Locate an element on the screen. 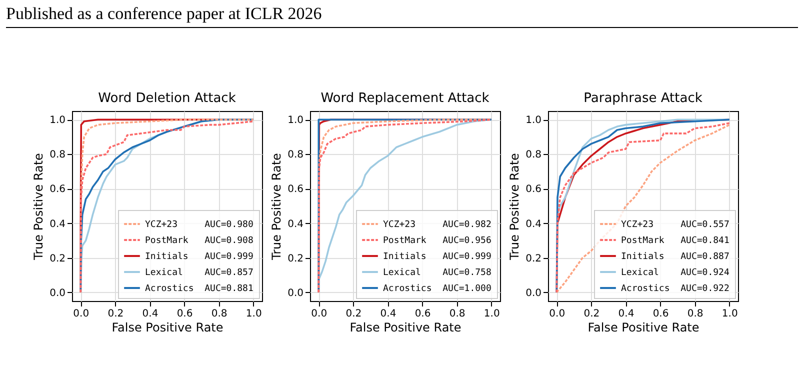 The width and height of the screenshot is (804, 378). legend-label: Lexical AUC=0.924 is located at coordinates (675, 273).